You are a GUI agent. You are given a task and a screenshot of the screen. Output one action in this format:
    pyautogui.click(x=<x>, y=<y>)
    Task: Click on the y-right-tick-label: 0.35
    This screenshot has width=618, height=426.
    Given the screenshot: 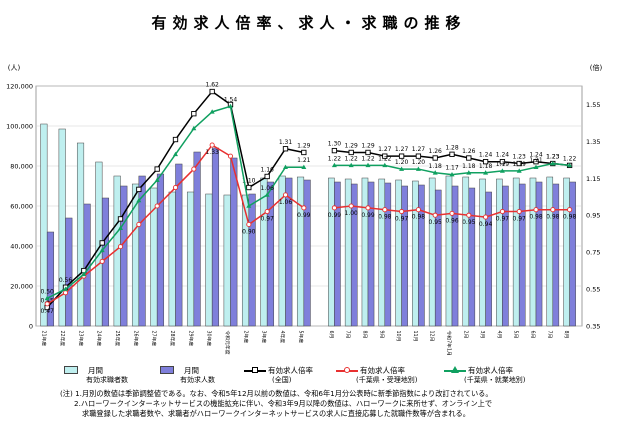 What is the action you would take?
    pyautogui.click(x=593, y=327)
    